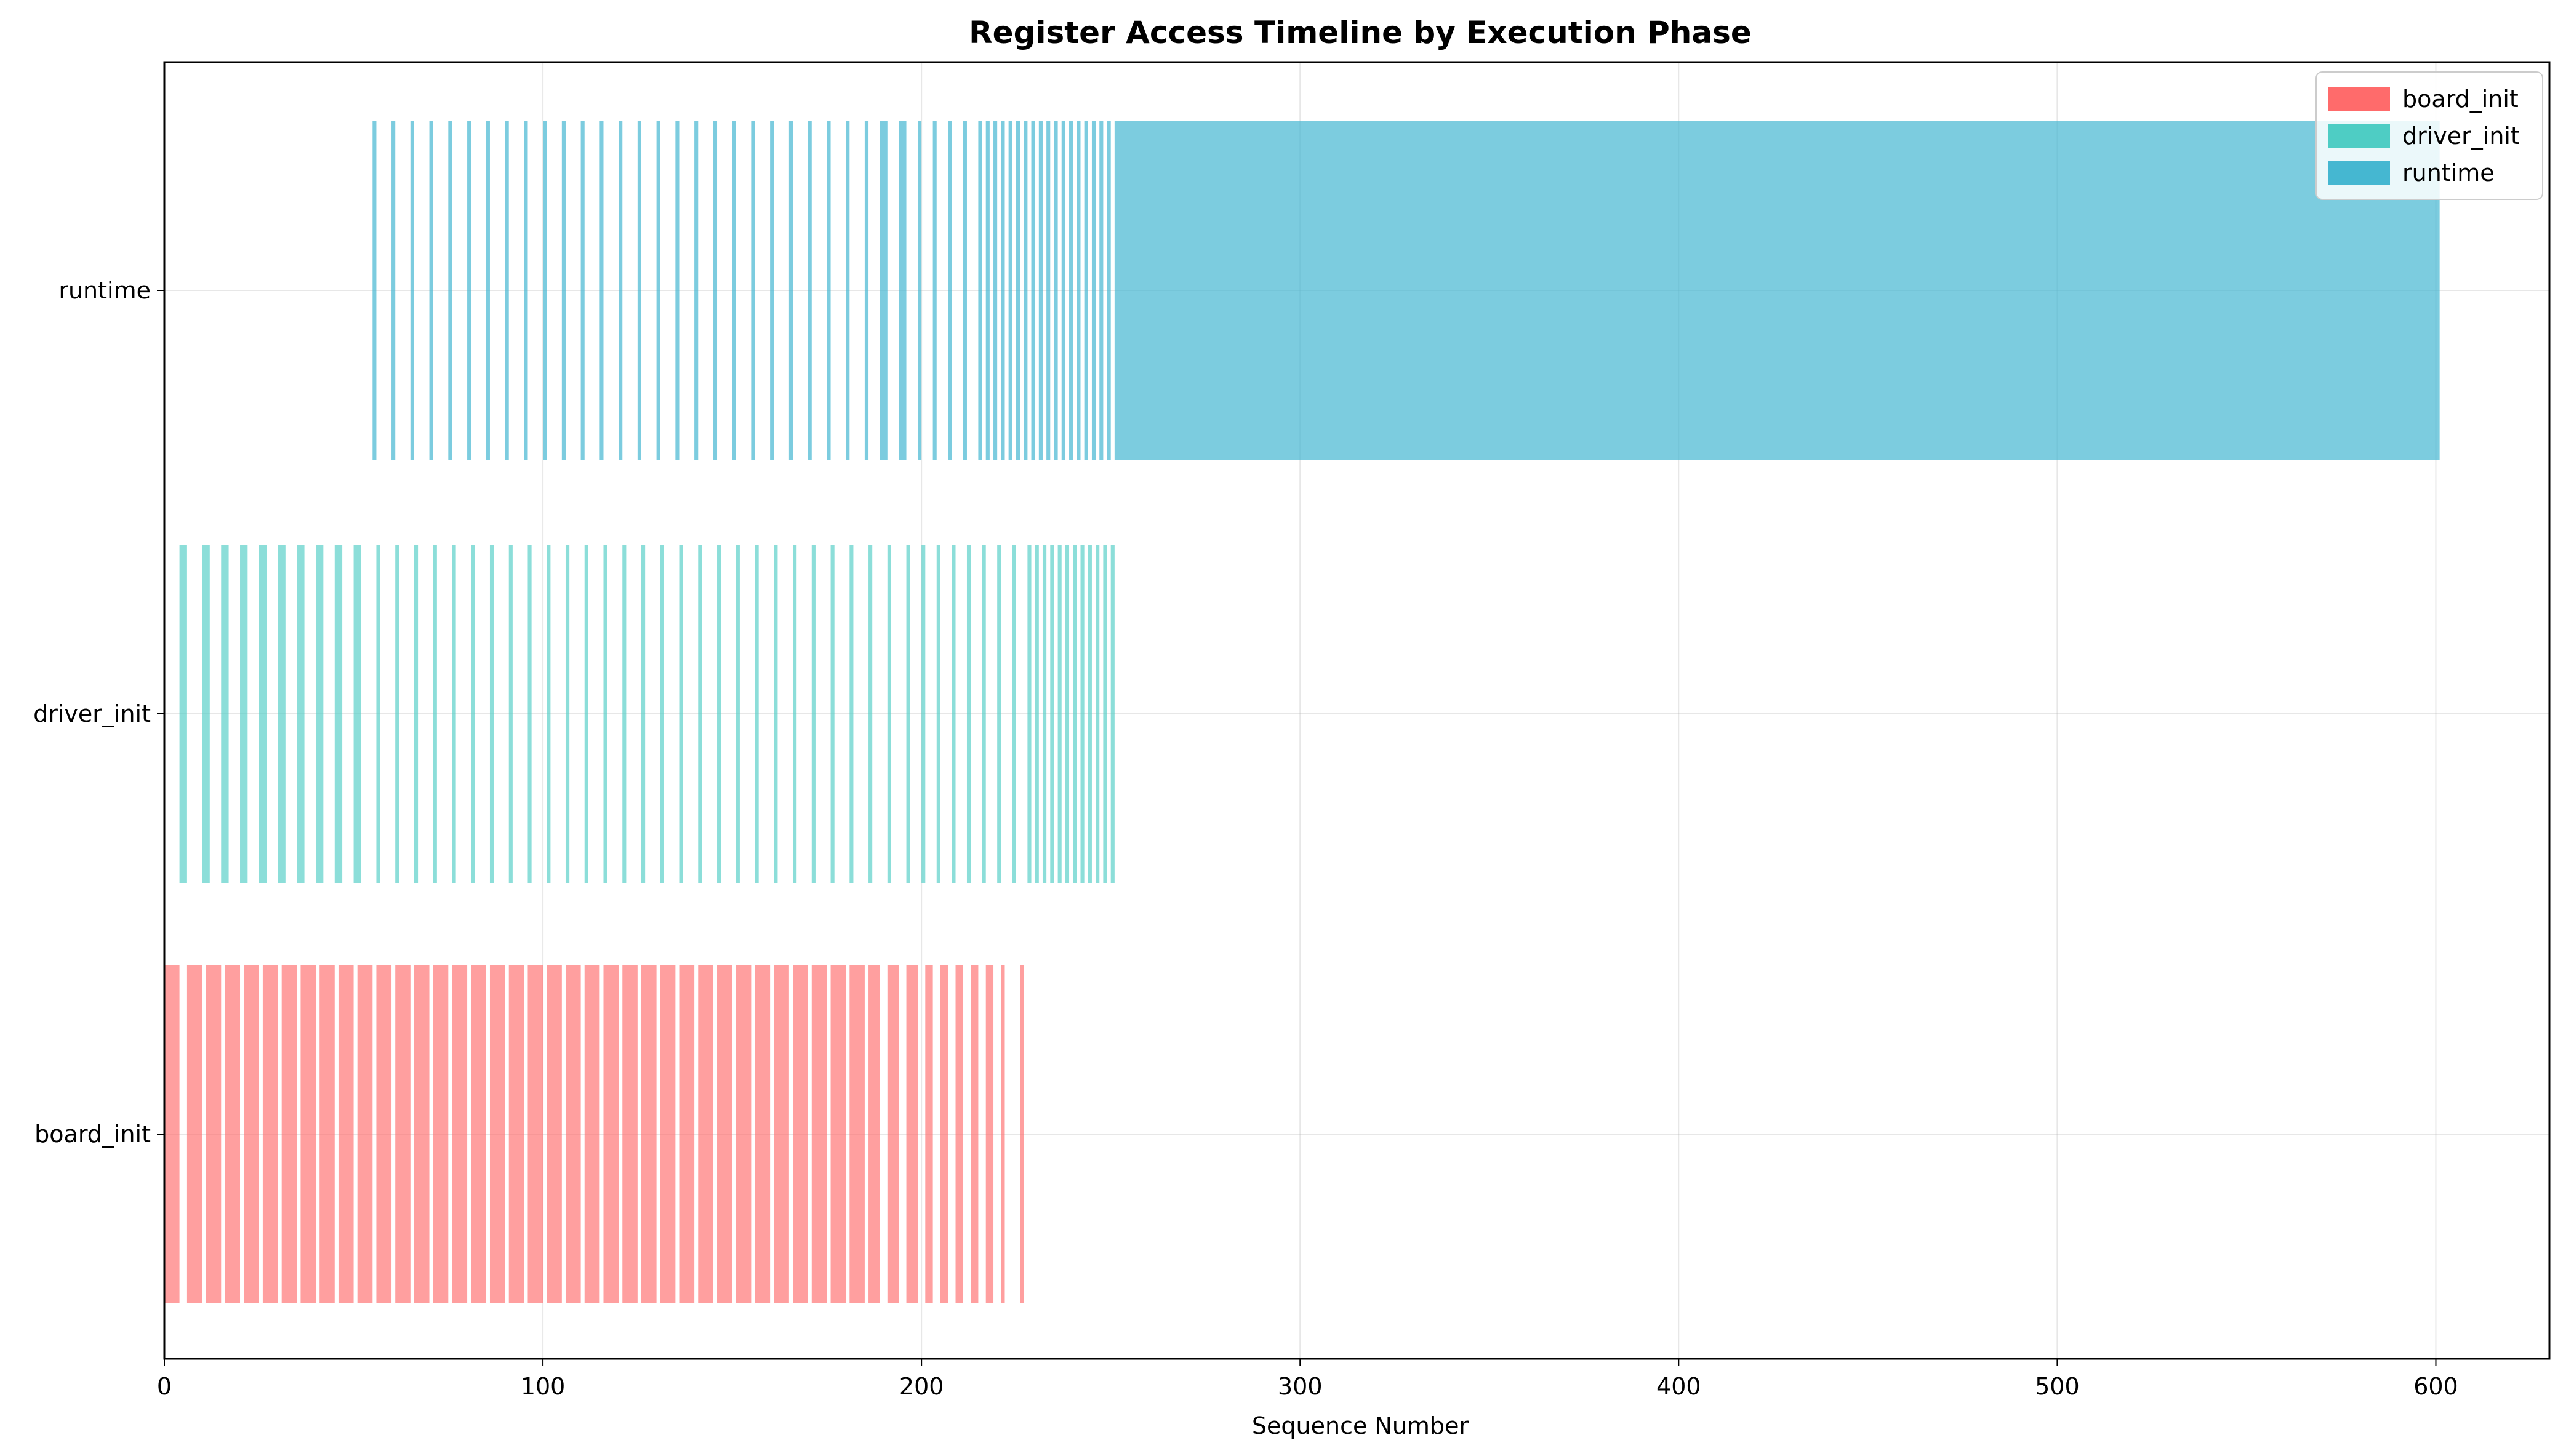  I want to click on legend-label-driver_init: driver_init, so click(2461, 136).